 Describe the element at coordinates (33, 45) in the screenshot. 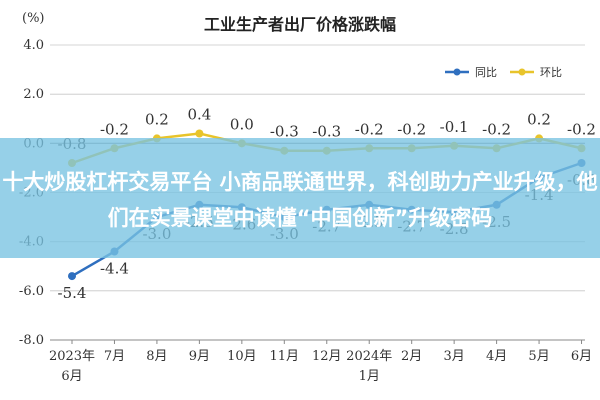

I see `y-tick-label: 4.0` at that location.